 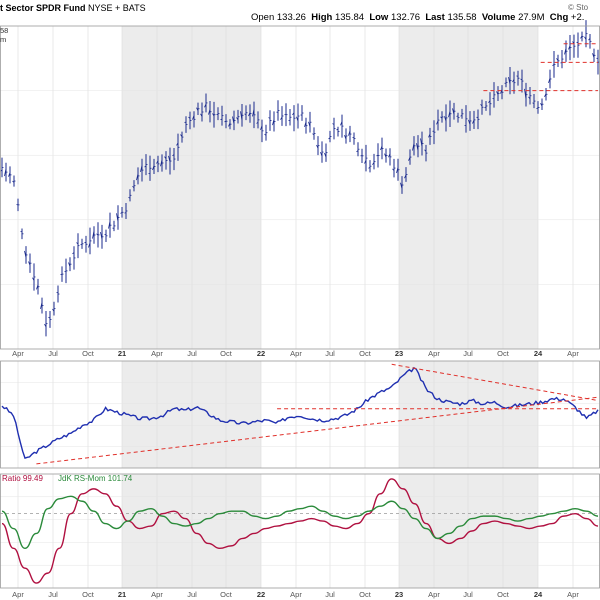 I want to click on low-label: Low, so click(x=379, y=17).